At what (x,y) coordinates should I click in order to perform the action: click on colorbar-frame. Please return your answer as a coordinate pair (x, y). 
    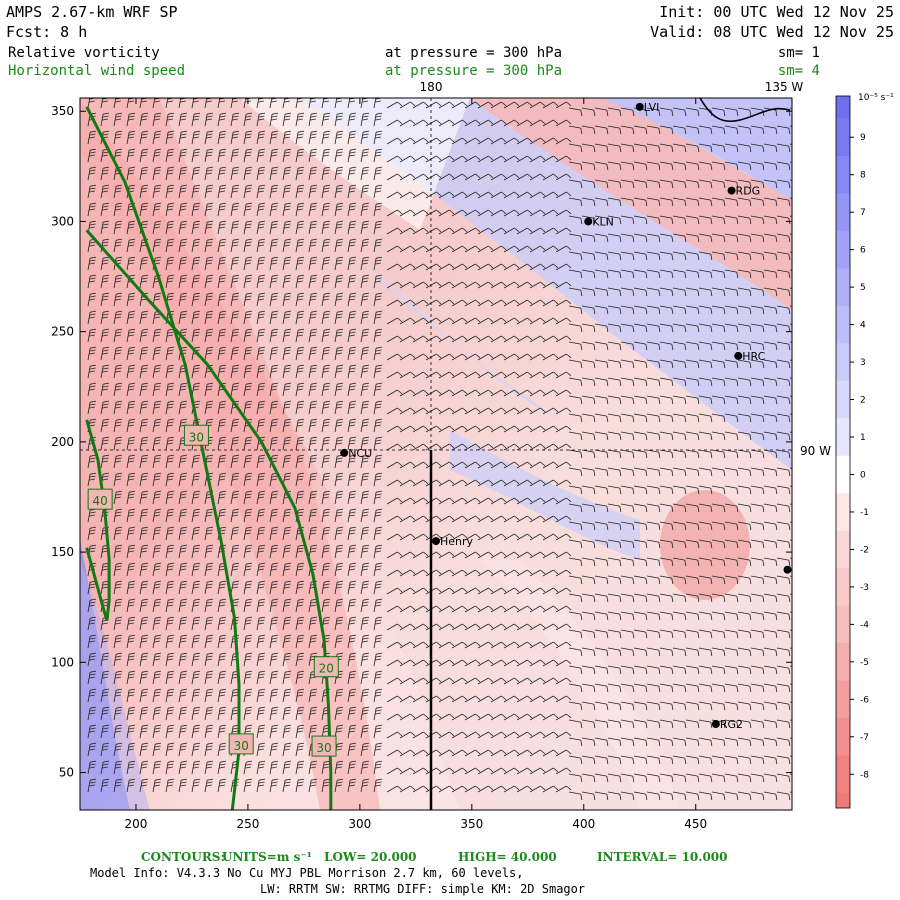
    Looking at the image, I should click on (843, 452).